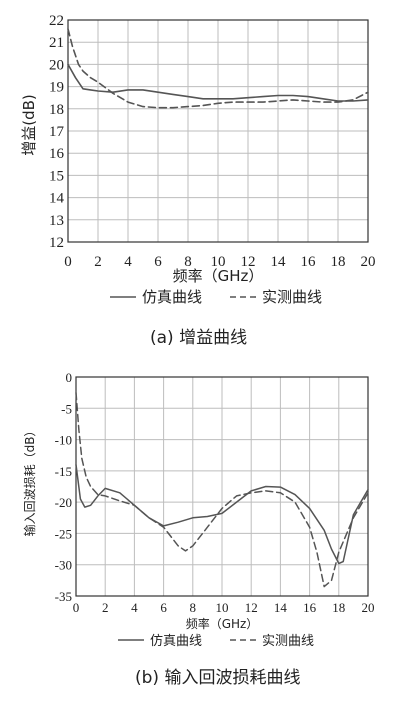  What do you see at coordinates (57, 154) in the screenshot?
I see `y-tick-label: 16` at bounding box center [57, 154].